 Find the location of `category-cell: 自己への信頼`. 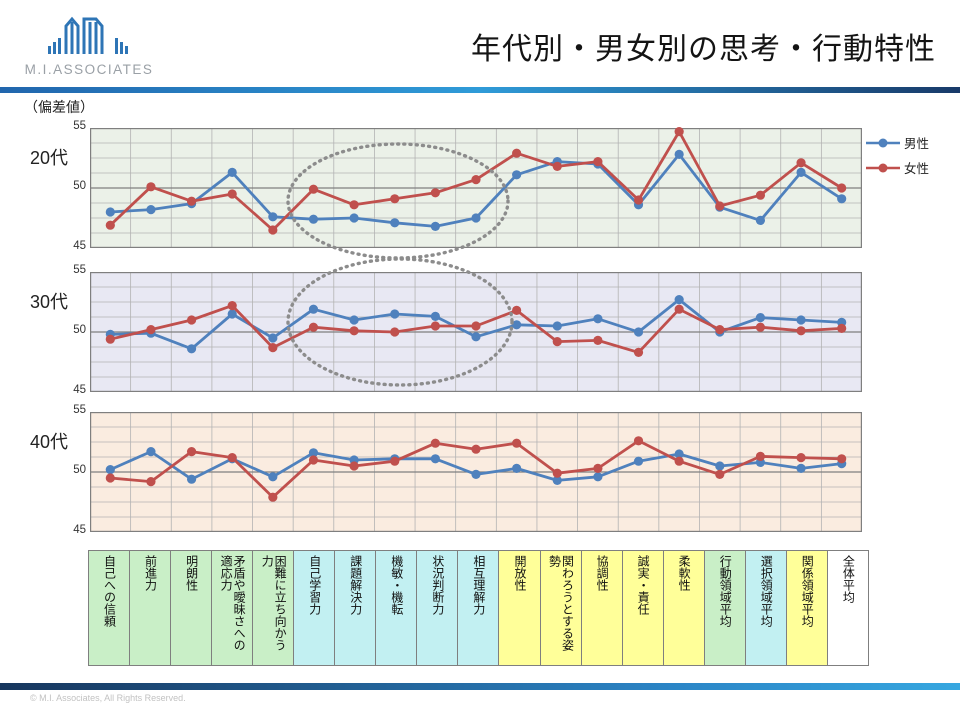

category-cell: 自己への信頼 is located at coordinates (110, 608).